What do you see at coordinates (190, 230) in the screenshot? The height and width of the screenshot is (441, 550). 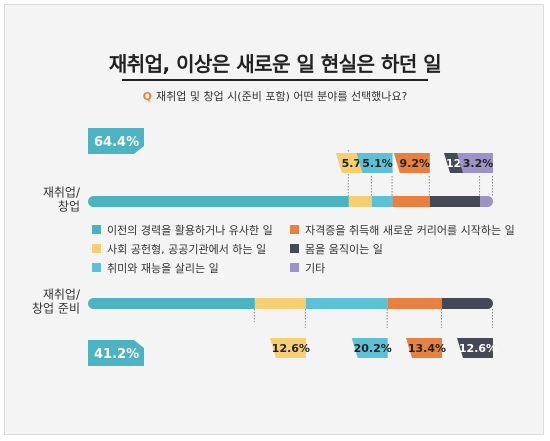 I see `legend-label: 이전의 경력을 활용하거나 유사한 일` at bounding box center [190, 230].